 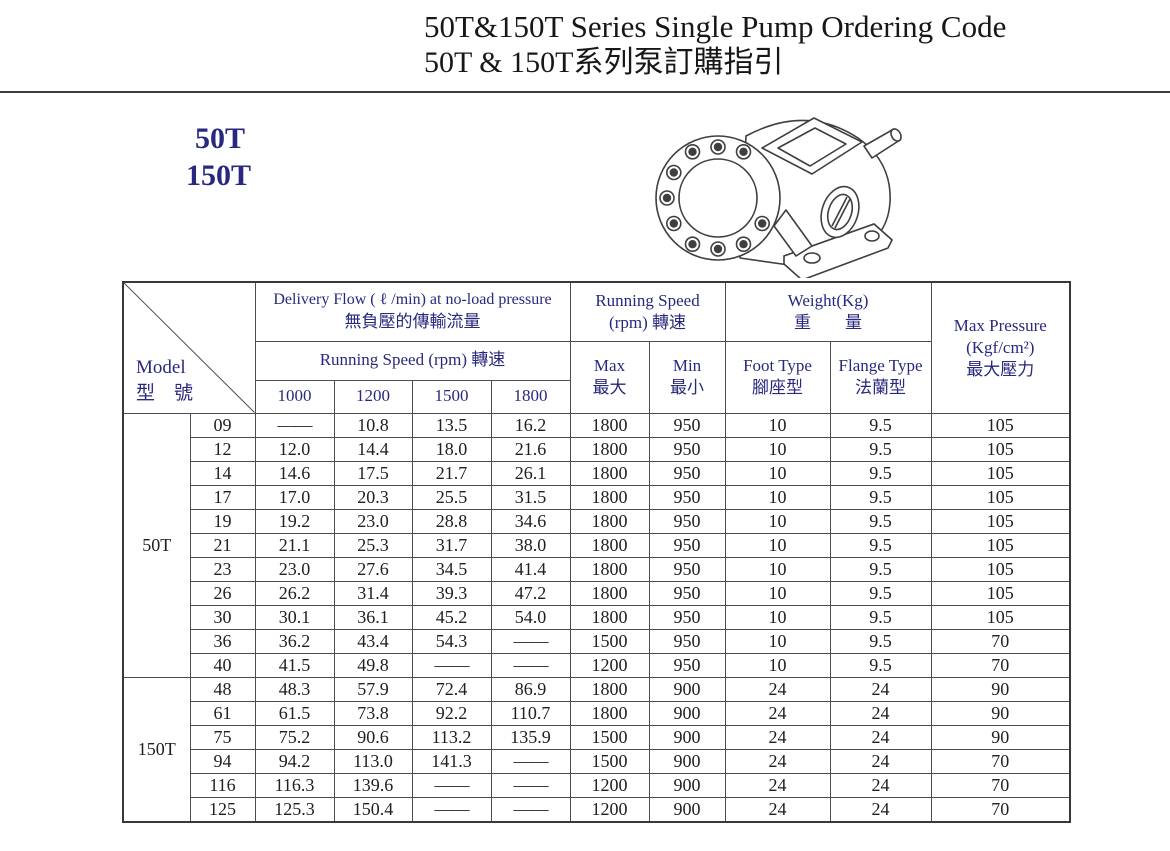 I want to click on flow-1500: 34.5, so click(x=451, y=569).